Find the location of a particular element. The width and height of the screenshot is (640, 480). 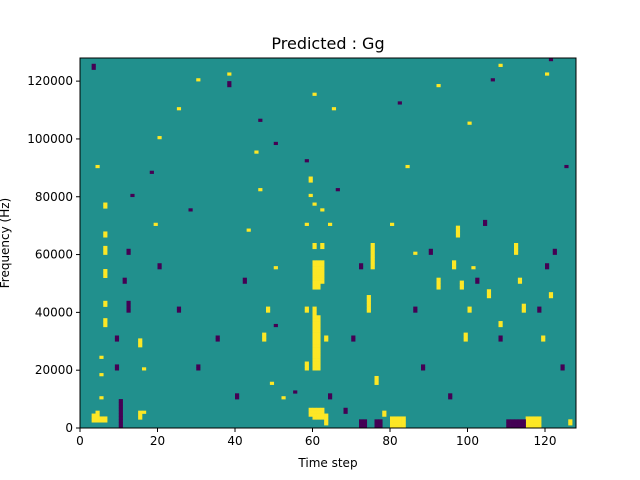

y-tick-label: 100000 is located at coordinates (50, 139).